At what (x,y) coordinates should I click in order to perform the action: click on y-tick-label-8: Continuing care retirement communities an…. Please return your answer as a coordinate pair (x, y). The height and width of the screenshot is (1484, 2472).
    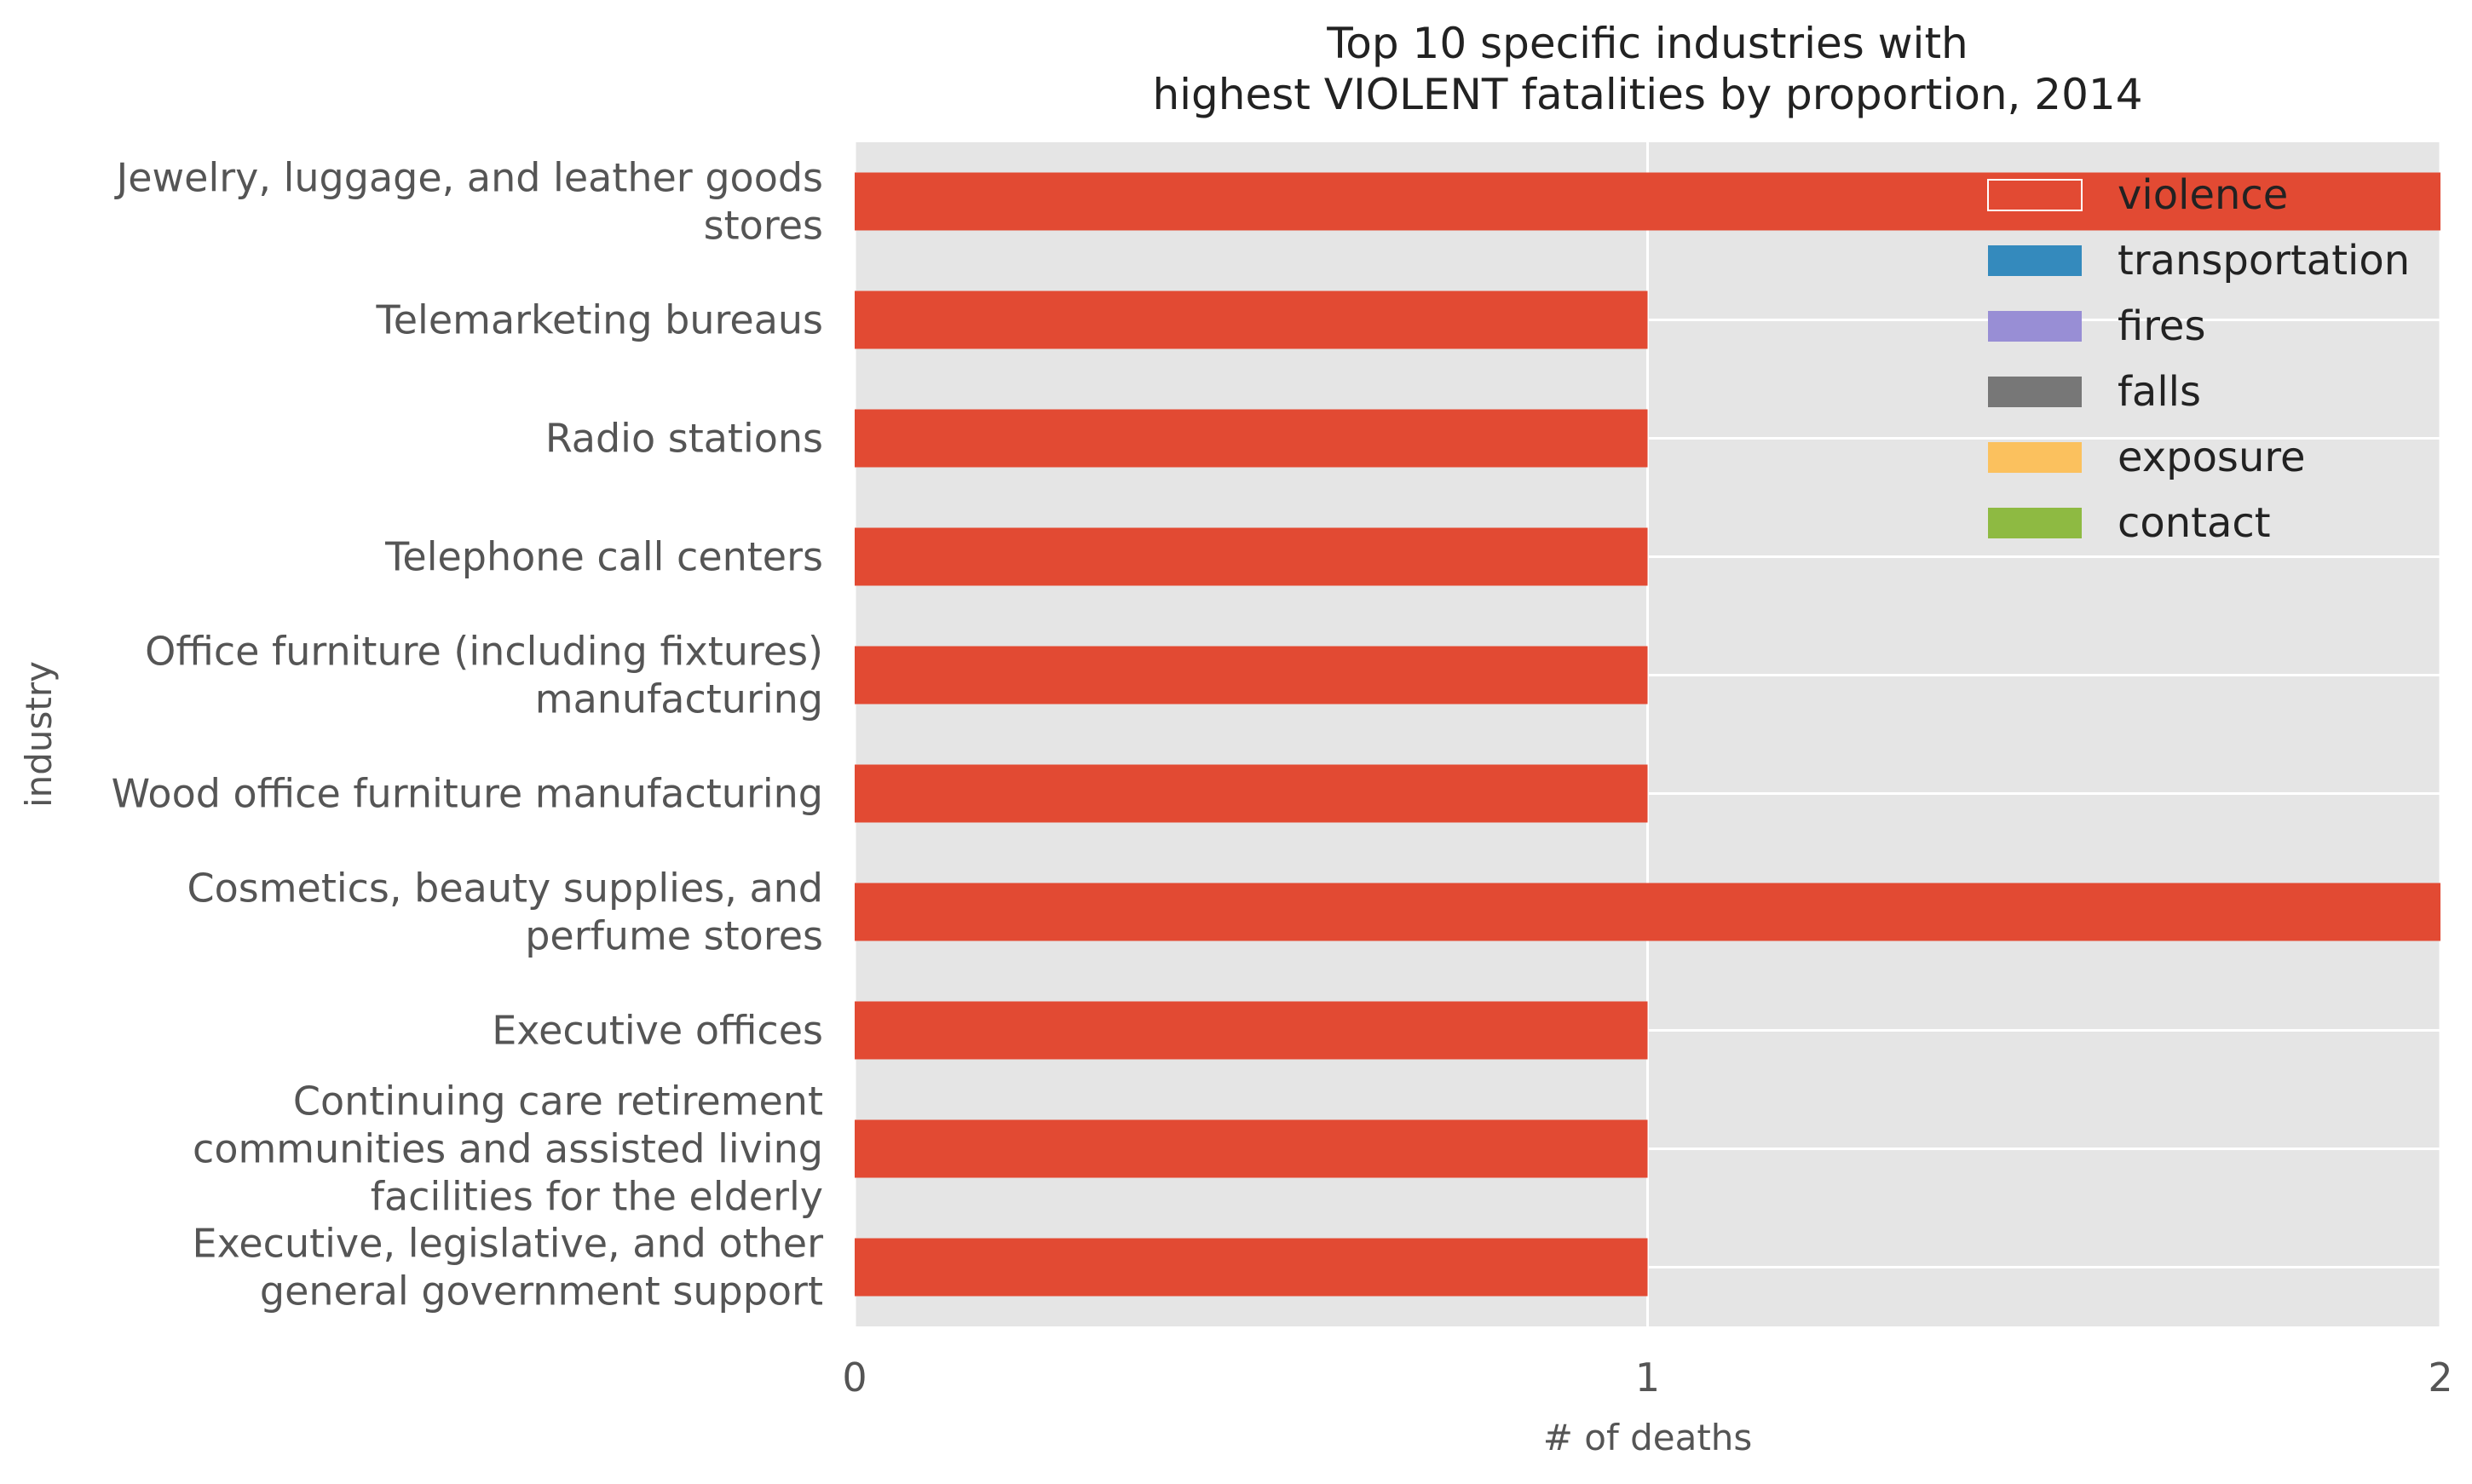
    Looking at the image, I should click on (508, 1149).